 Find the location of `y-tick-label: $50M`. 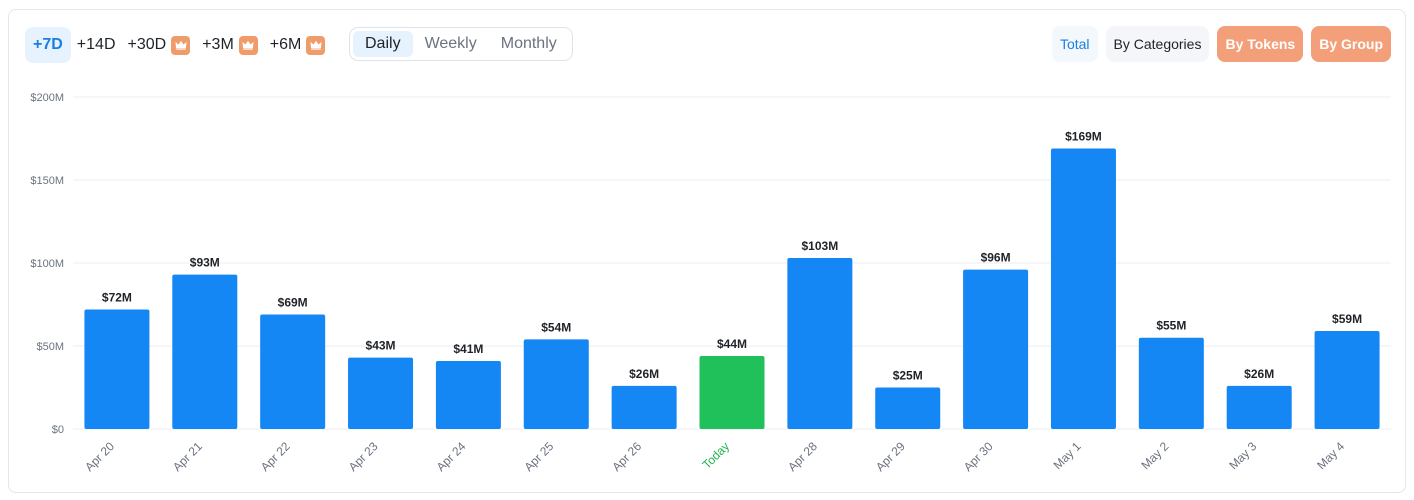

y-tick-label: $50M is located at coordinates (50, 347).